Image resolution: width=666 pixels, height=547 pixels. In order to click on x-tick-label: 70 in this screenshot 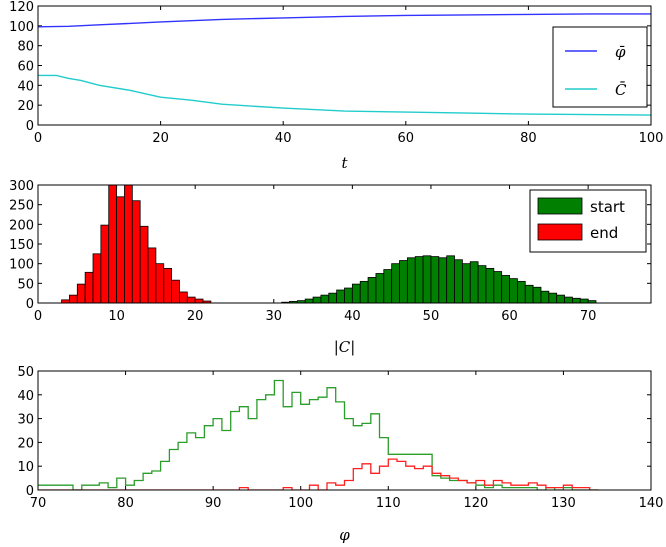, I will do `click(38, 503)`.